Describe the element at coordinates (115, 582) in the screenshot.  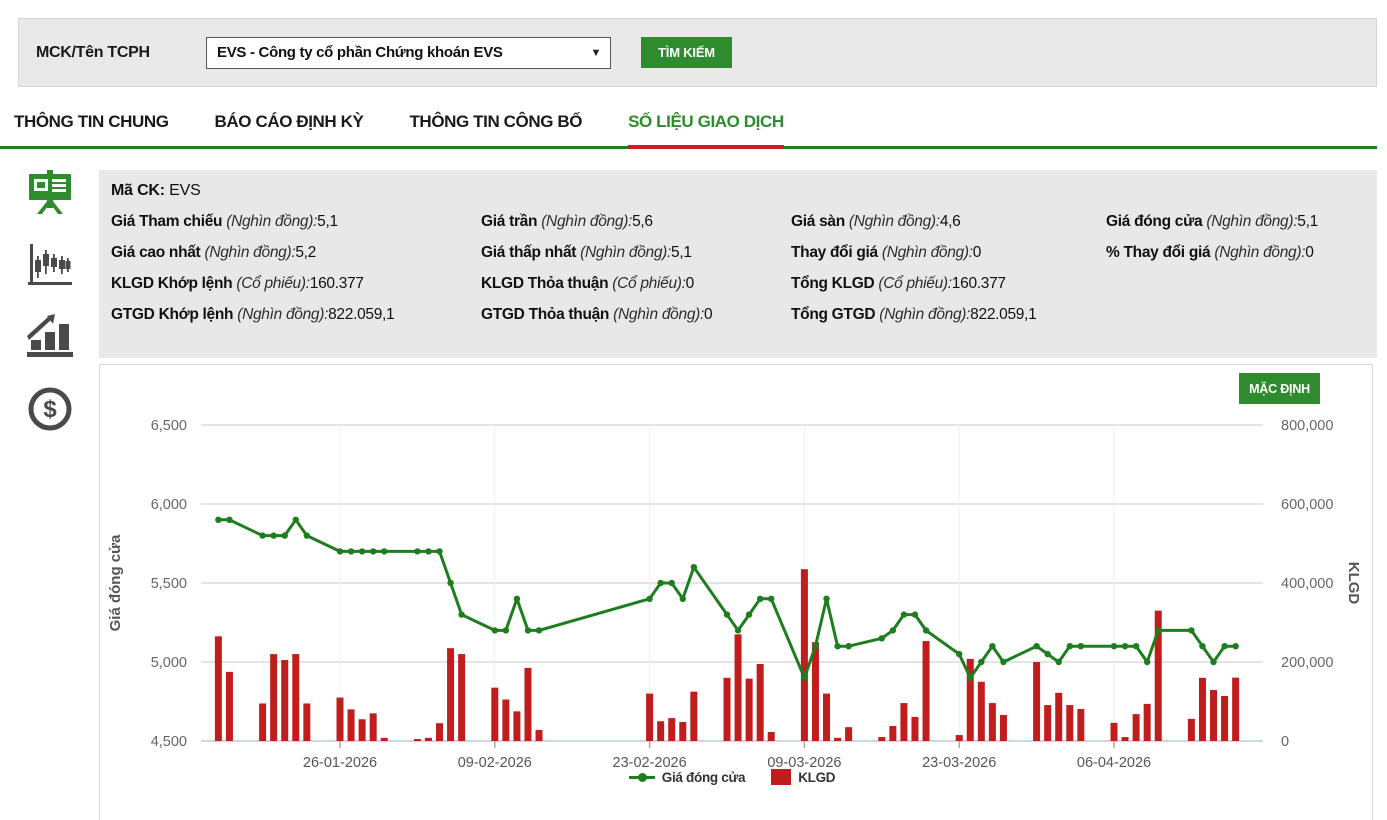
I see `svg-text: Giá đóng cửa` at that location.